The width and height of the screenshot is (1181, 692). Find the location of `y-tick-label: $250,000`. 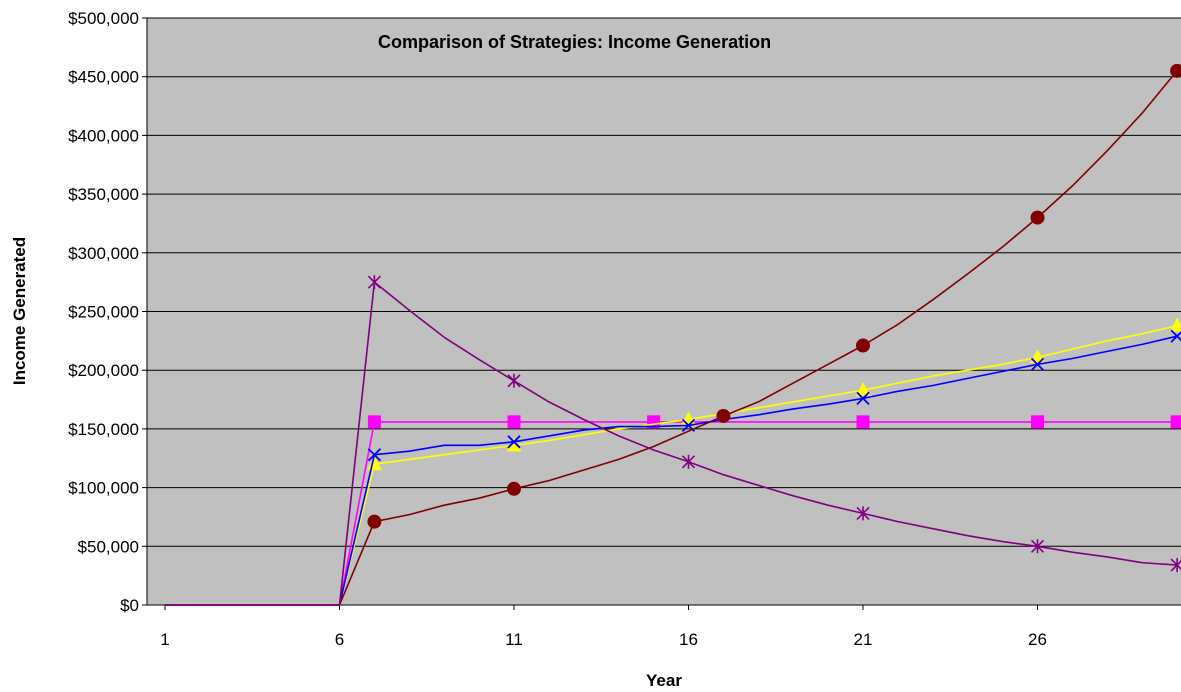

y-tick-label: $250,000 is located at coordinates (103, 312).